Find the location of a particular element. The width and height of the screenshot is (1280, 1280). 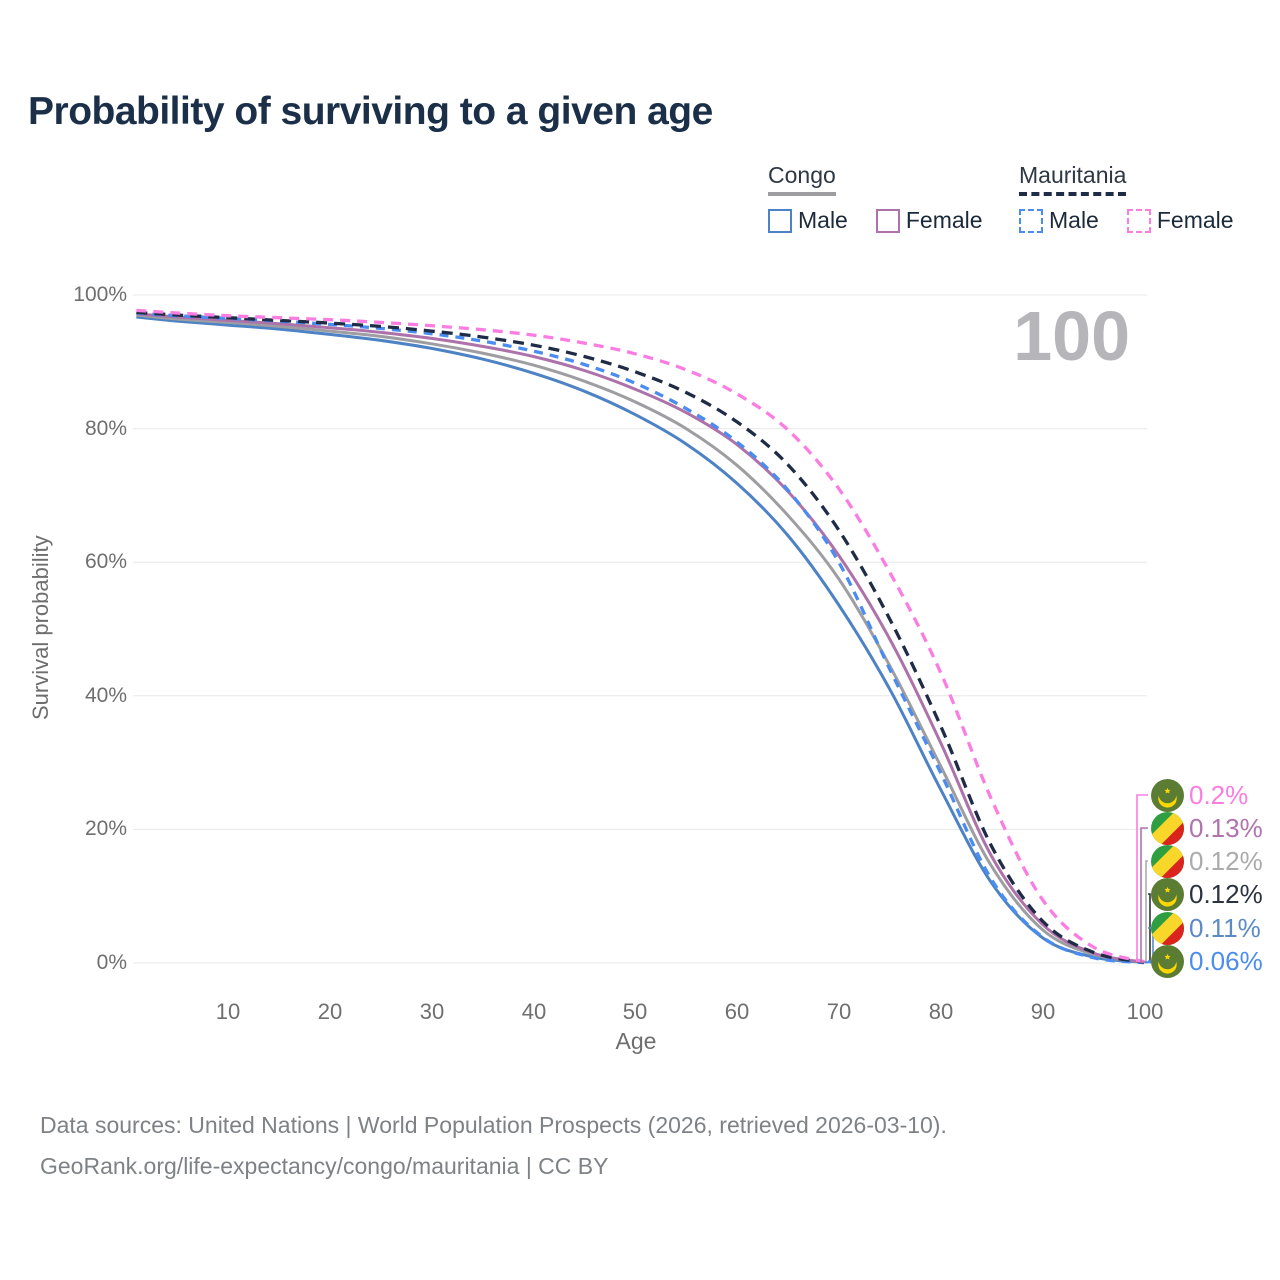

x-tick-80: 80 is located at coordinates (941, 1011).